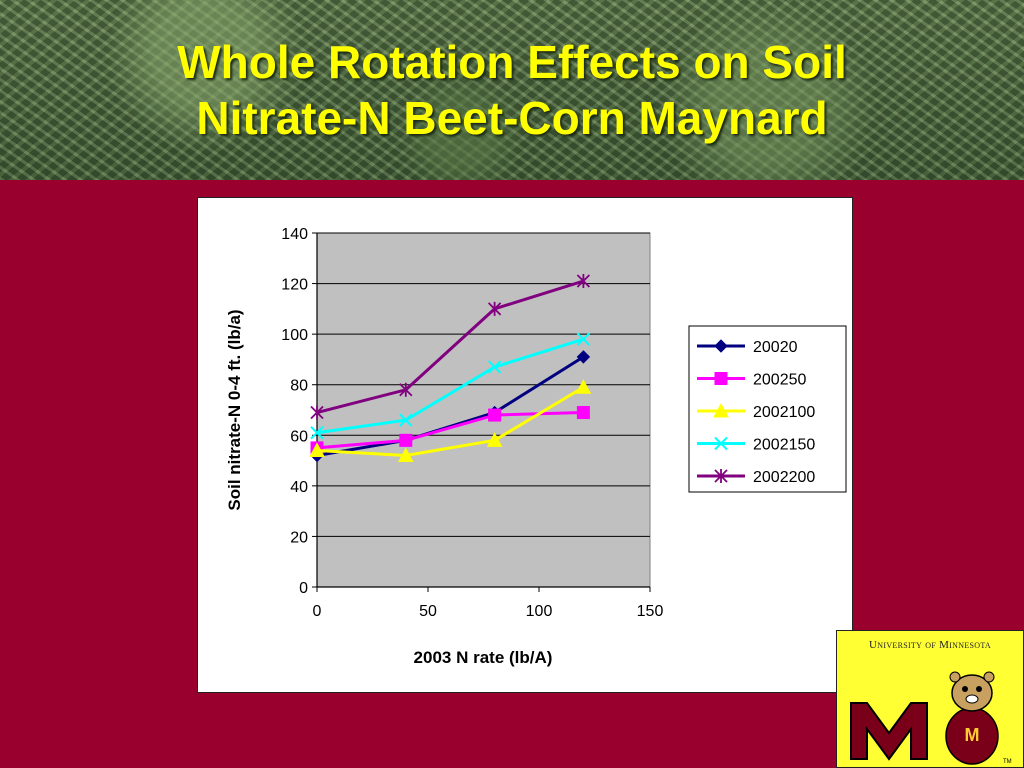  I want to click on legend-item: 2002100, so click(756, 411).